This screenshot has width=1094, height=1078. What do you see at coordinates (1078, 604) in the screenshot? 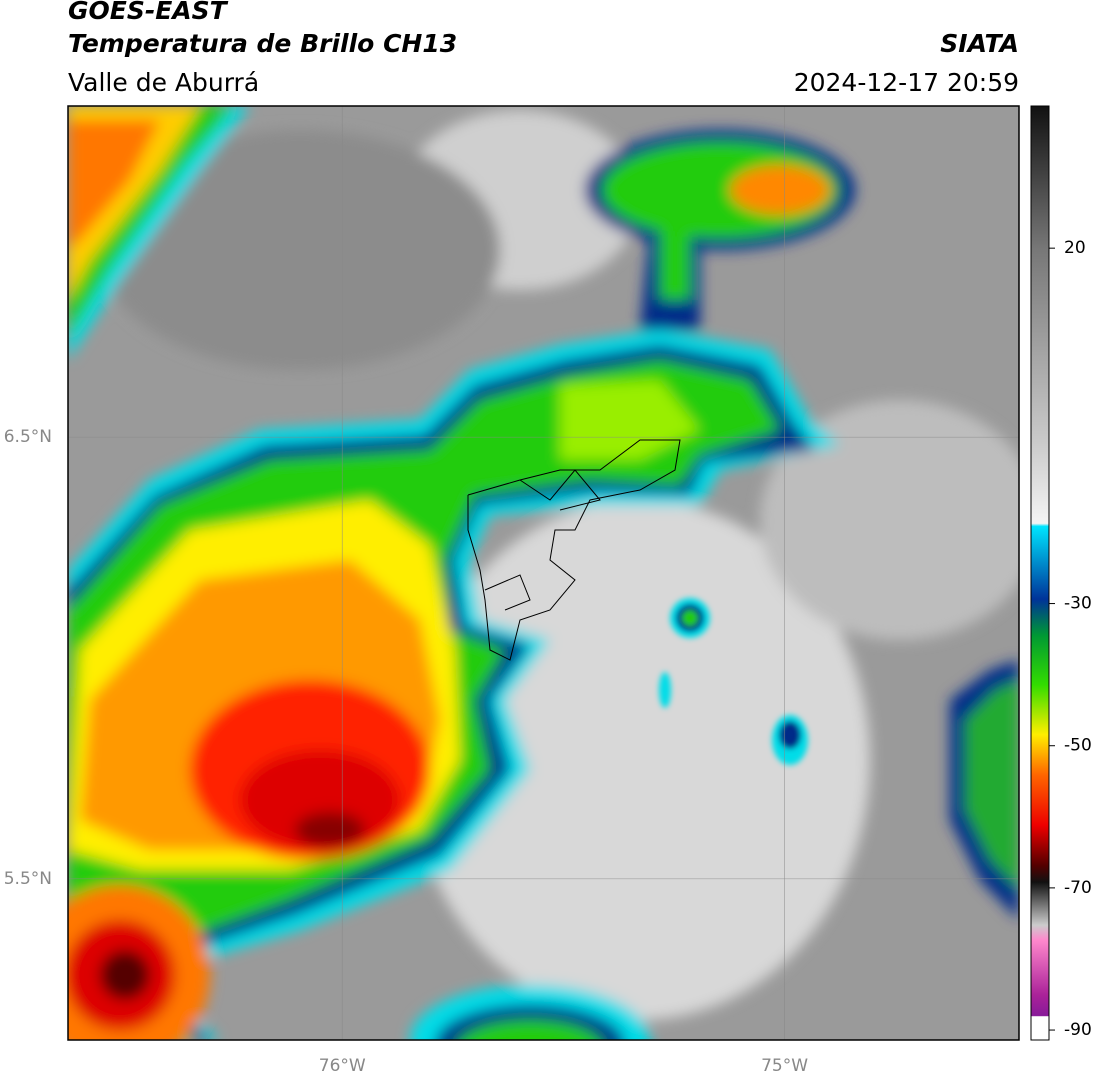
I see `colorbar-tick-label: -30` at bounding box center [1078, 604].